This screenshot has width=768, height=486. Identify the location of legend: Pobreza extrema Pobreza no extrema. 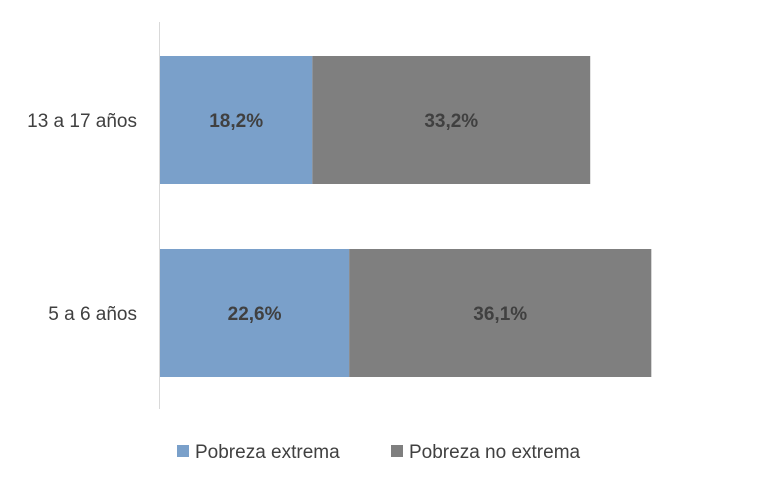
(379, 452).